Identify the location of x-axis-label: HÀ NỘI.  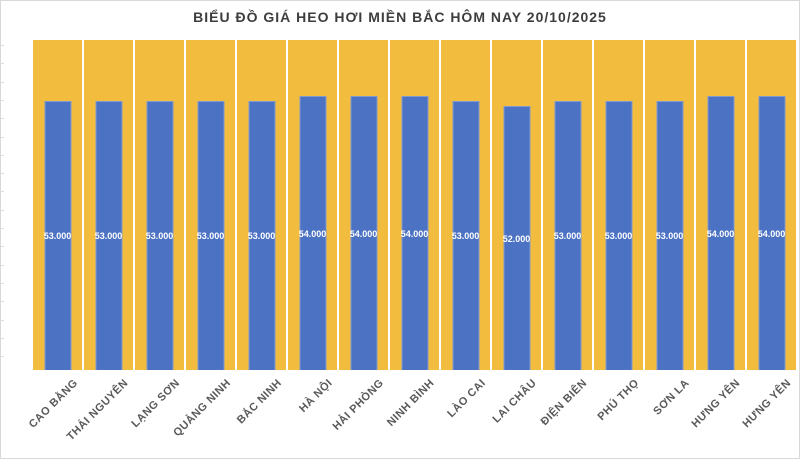
(316, 396).